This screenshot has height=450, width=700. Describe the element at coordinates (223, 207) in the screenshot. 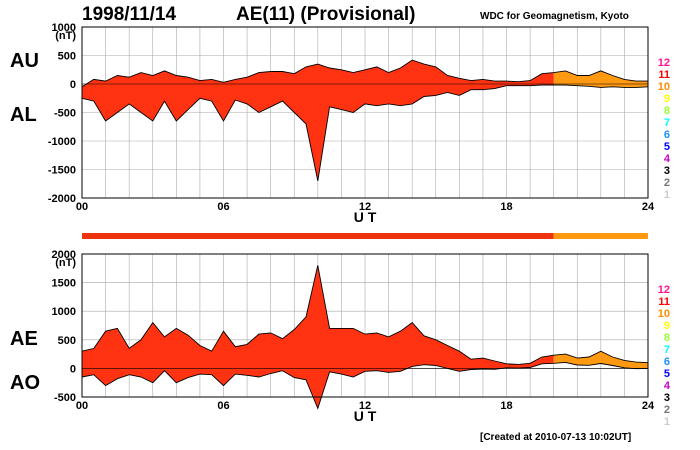

I see `top-panel-xtick-label: 06` at that location.